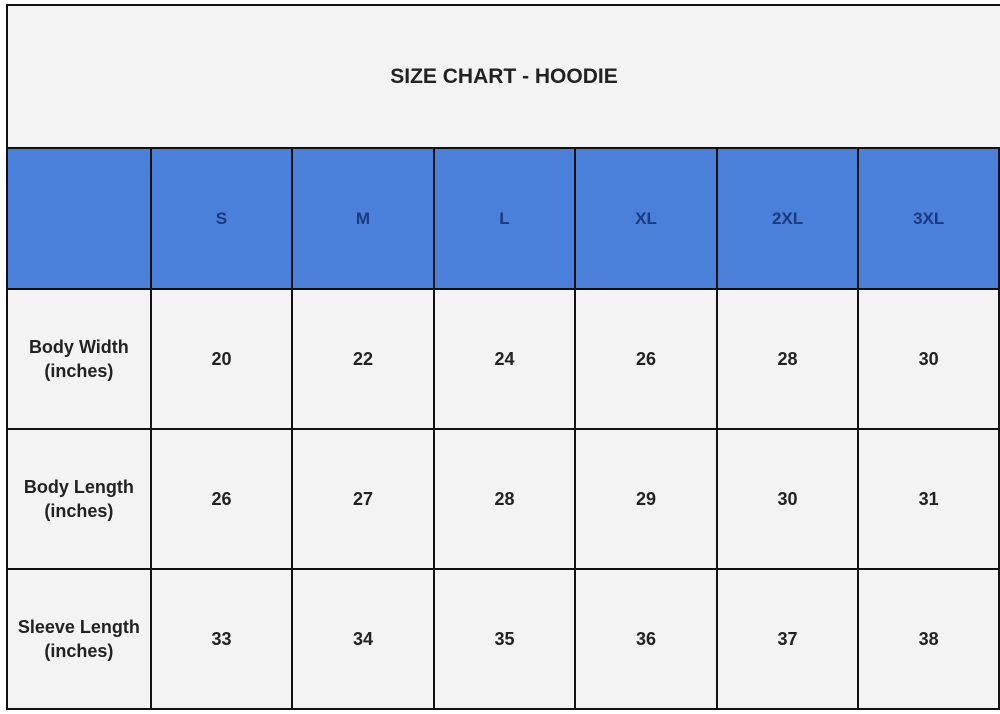  What do you see at coordinates (80, 218) in the screenshot?
I see `corner-cell` at bounding box center [80, 218].